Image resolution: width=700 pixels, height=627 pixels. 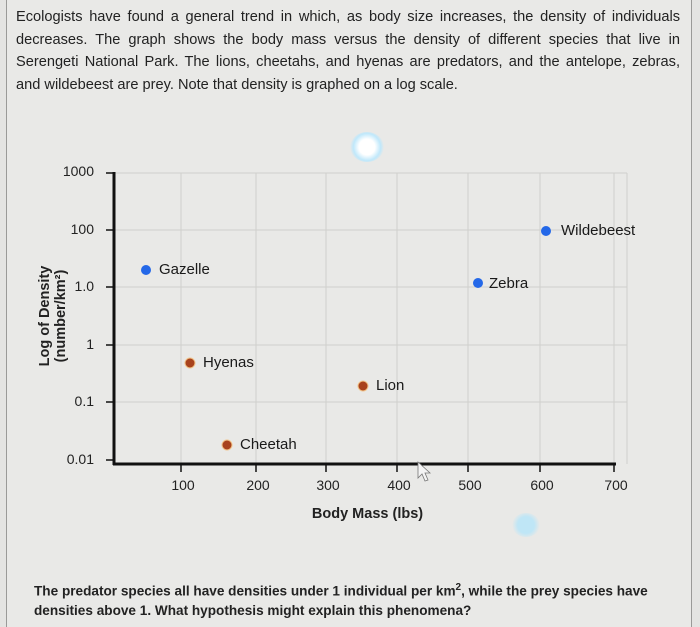 What do you see at coordinates (399, 485) in the screenshot?
I see `x-tick-label: 400` at bounding box center [399, 485].